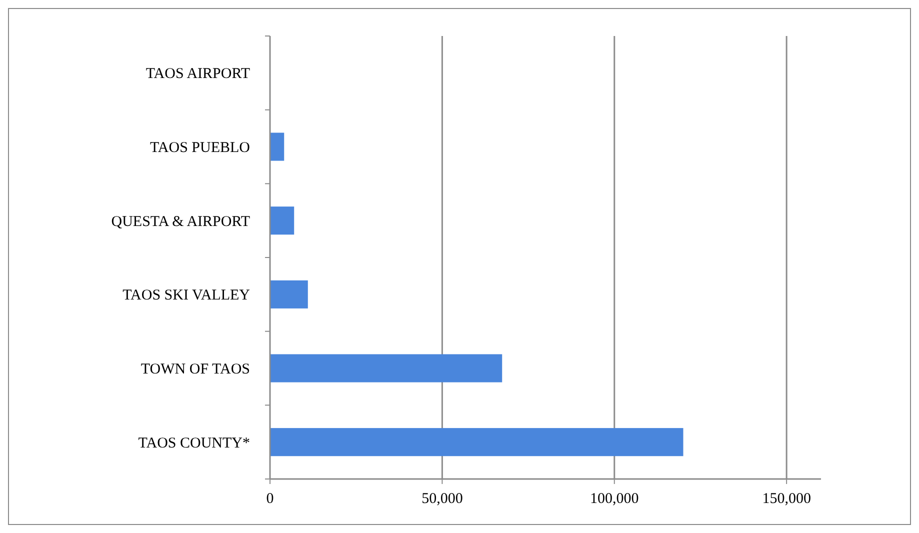 The width and height of the screenshot is (919, 533). I want to click on y-tick-label: TOWN OF TAOS, so click(195, 370).